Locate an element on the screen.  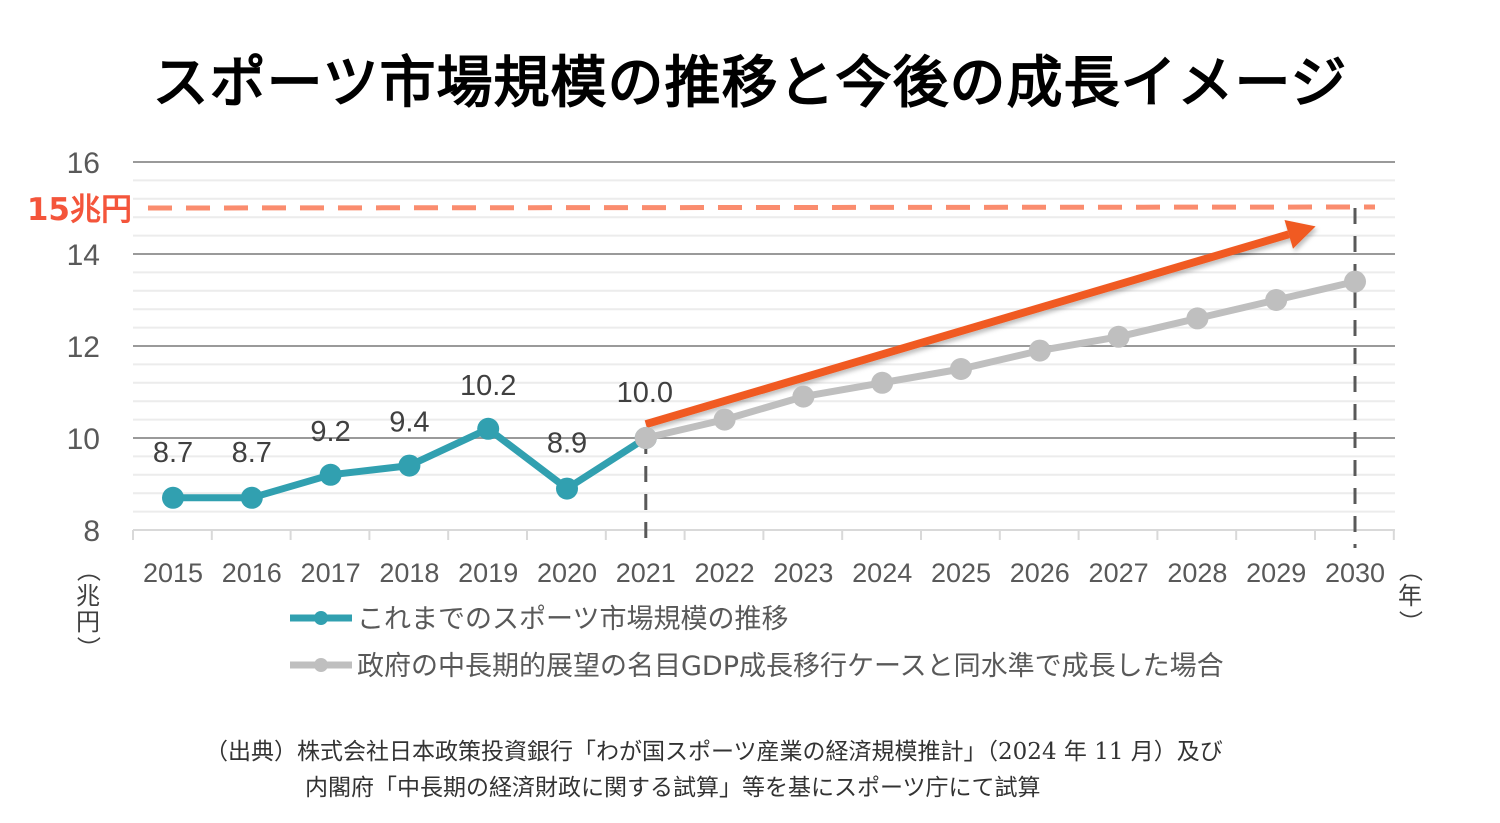
y-axis-unit-label: （兆円） is located at coordinates (88, 609).